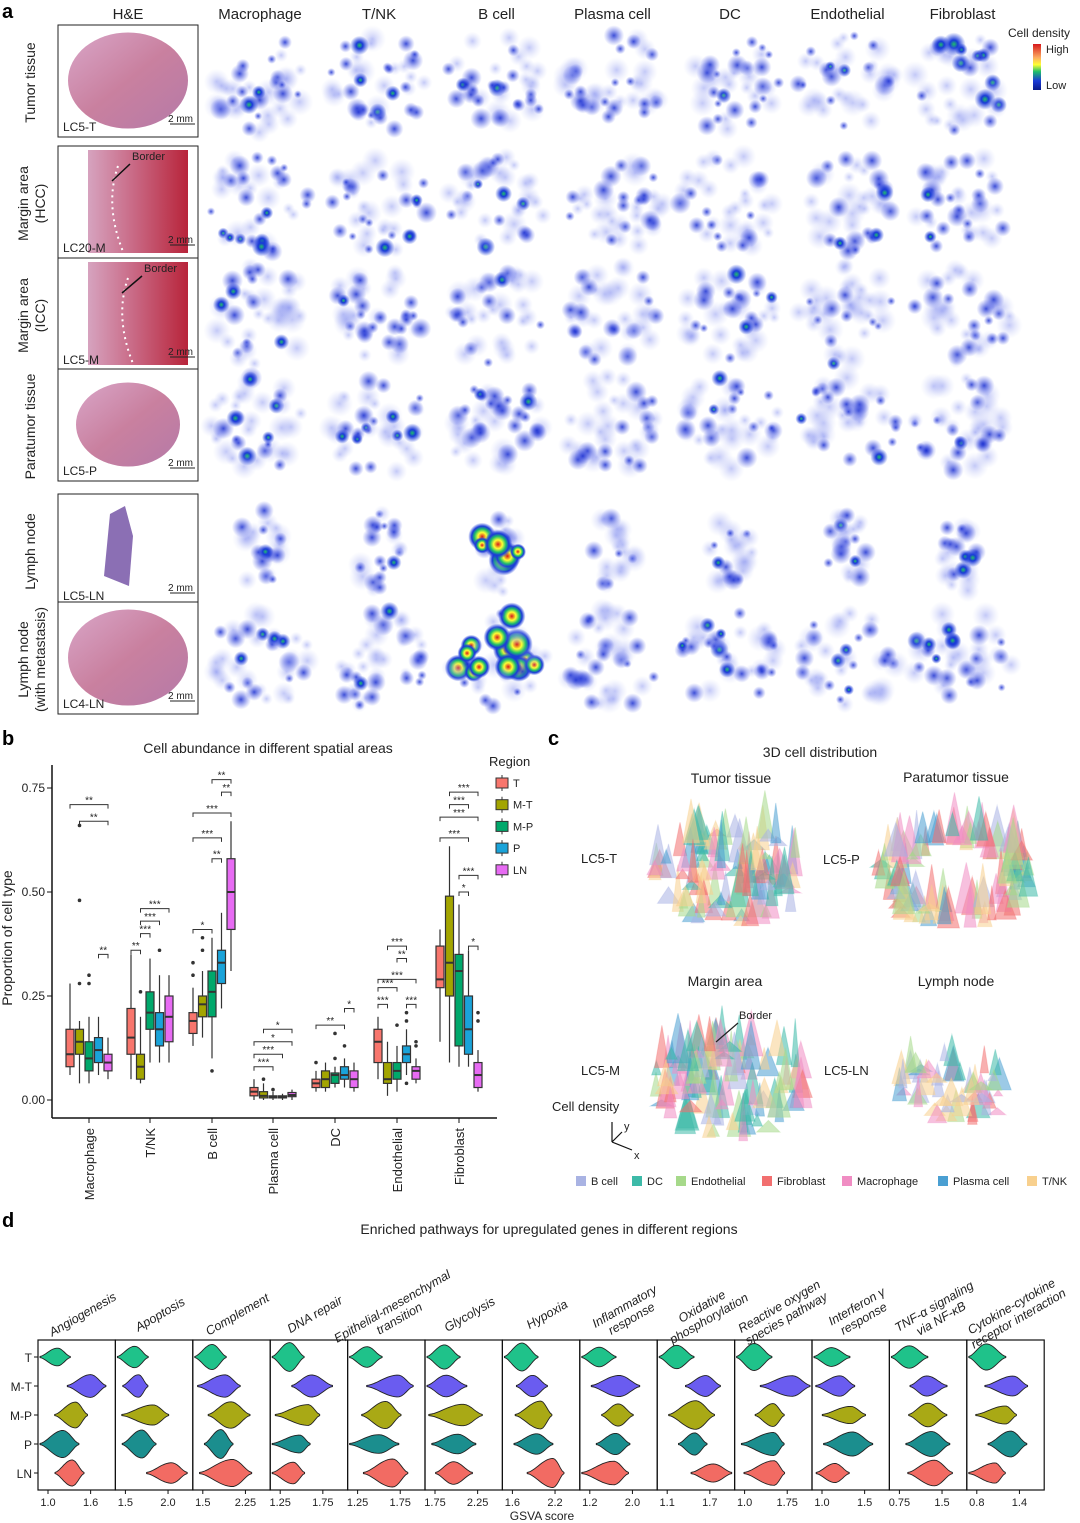  What do you see at coordinates (31, 659) in the screenshot?
I see `row-label: Lymph node(with metastasis)` at bounding box center [31, 659].